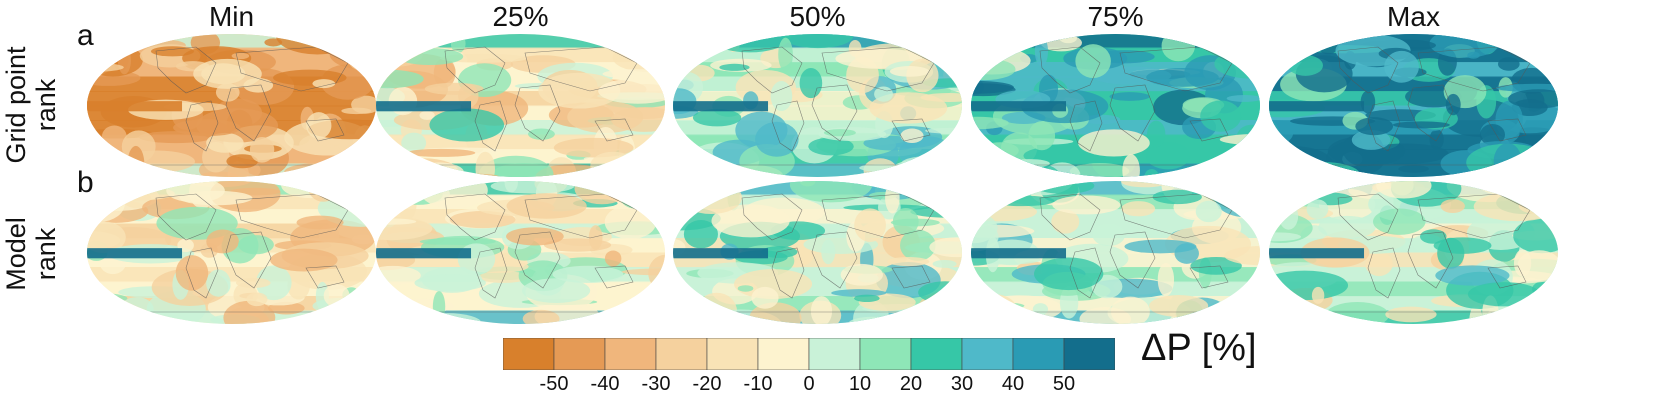 The image size is (1657, 413). I want to click on colorbar-tick-label: -40, so click(605, 384).